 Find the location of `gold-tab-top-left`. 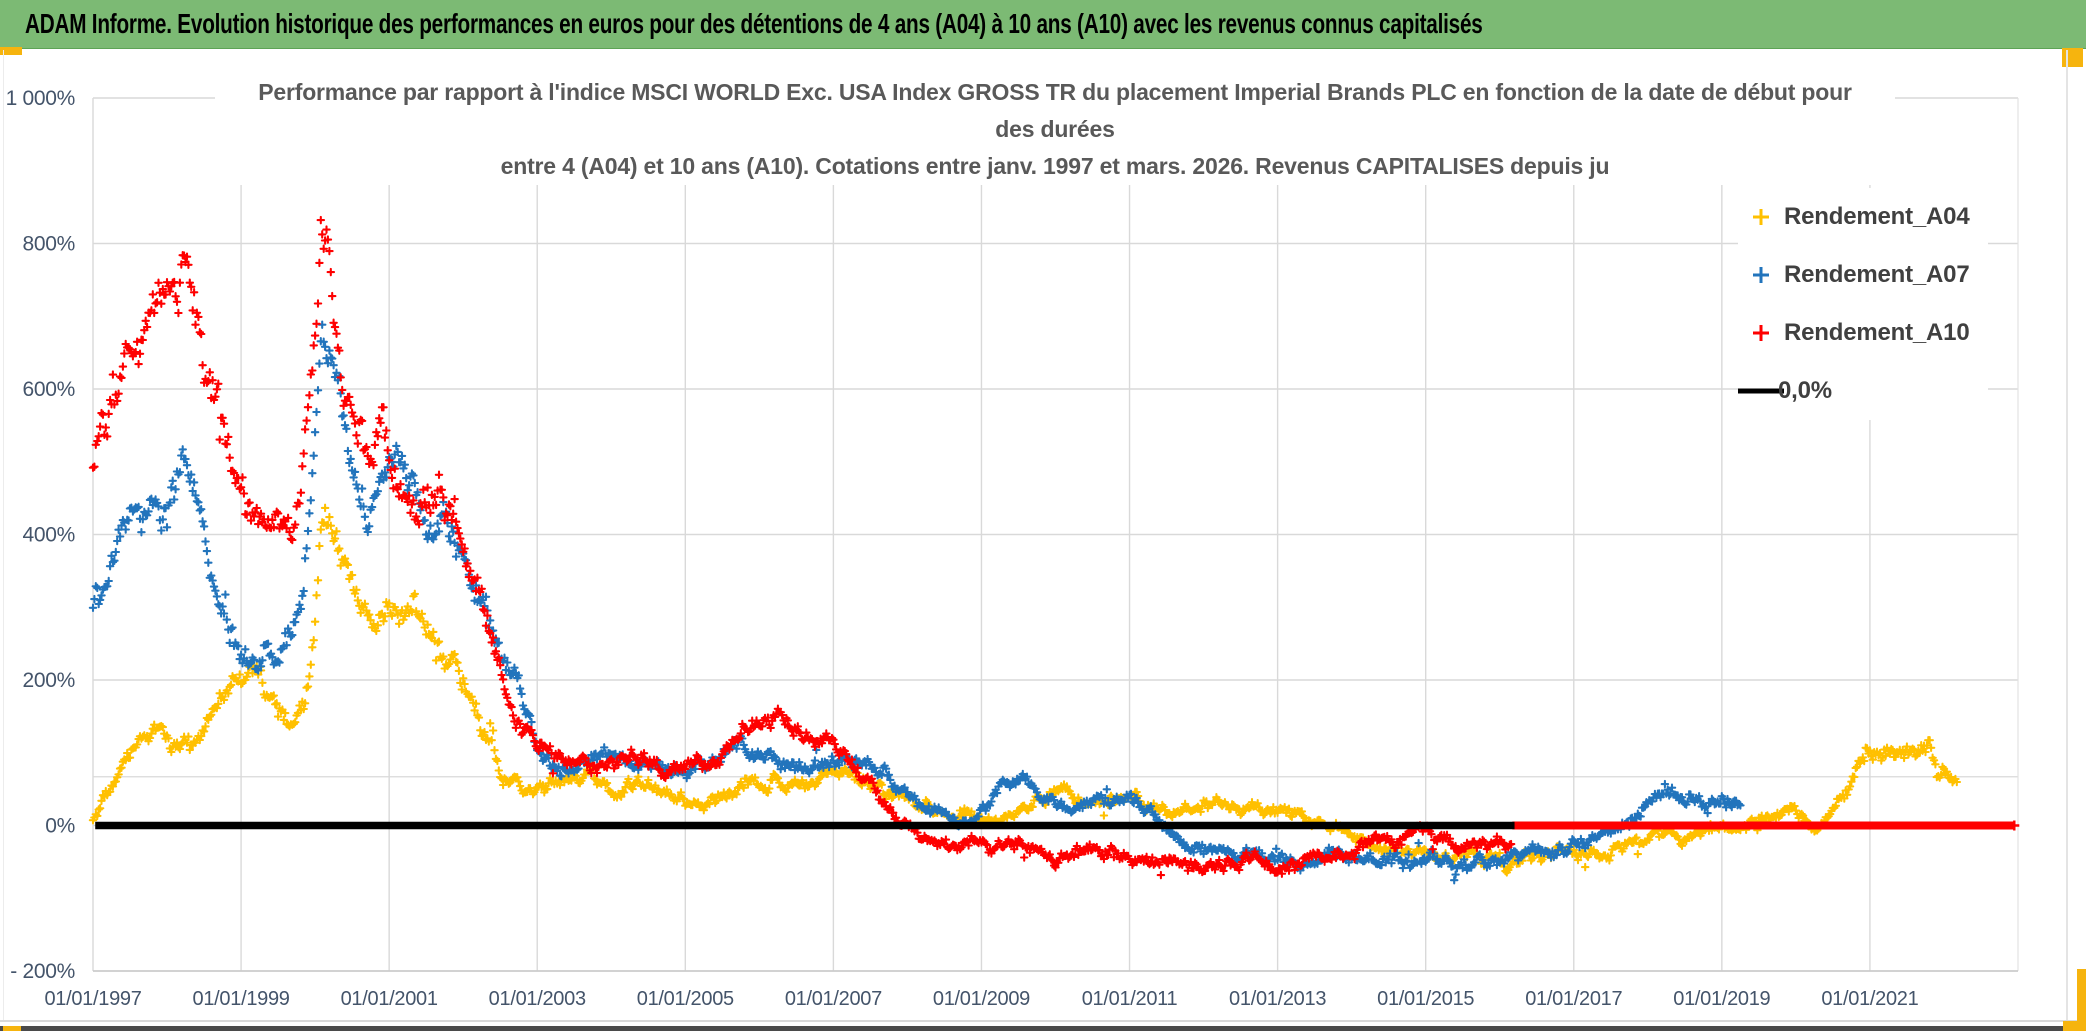

gold-tab-top-left is located at coordinates (11, 51).